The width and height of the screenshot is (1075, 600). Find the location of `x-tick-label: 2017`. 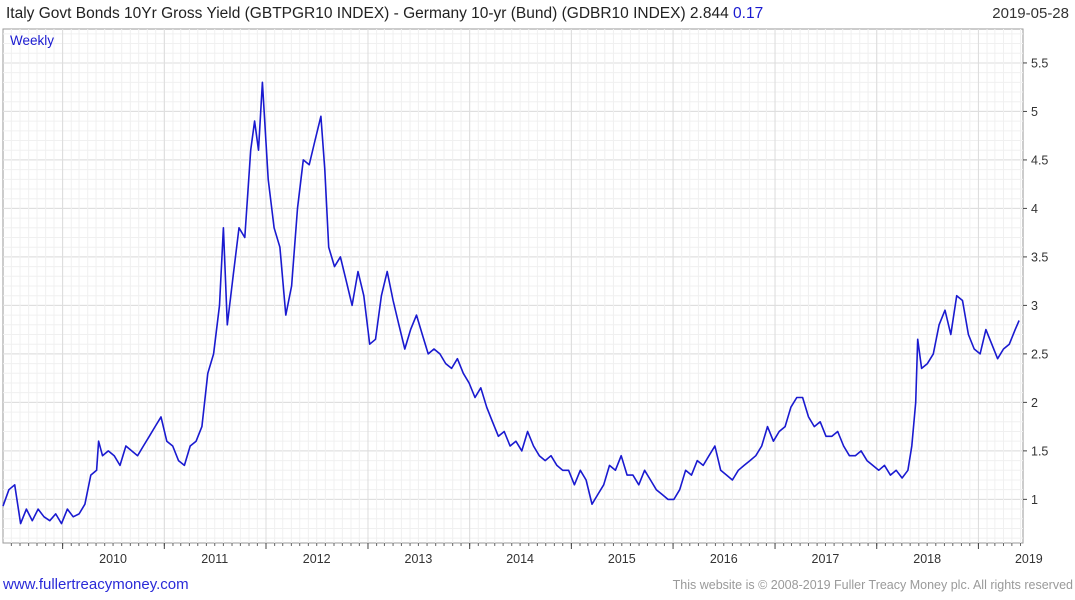

x-tick-label: 2017 is located at coordinates (826, 559).